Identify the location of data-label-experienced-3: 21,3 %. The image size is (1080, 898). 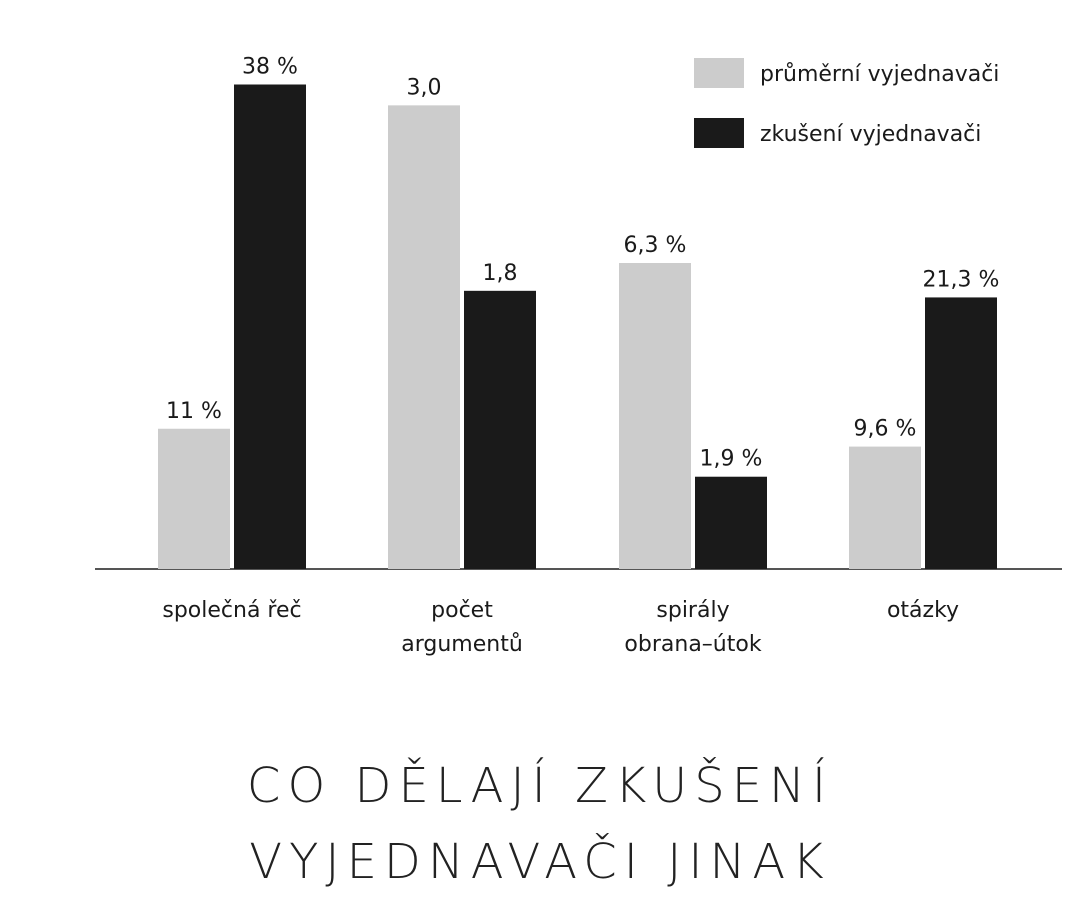
(961, 279).